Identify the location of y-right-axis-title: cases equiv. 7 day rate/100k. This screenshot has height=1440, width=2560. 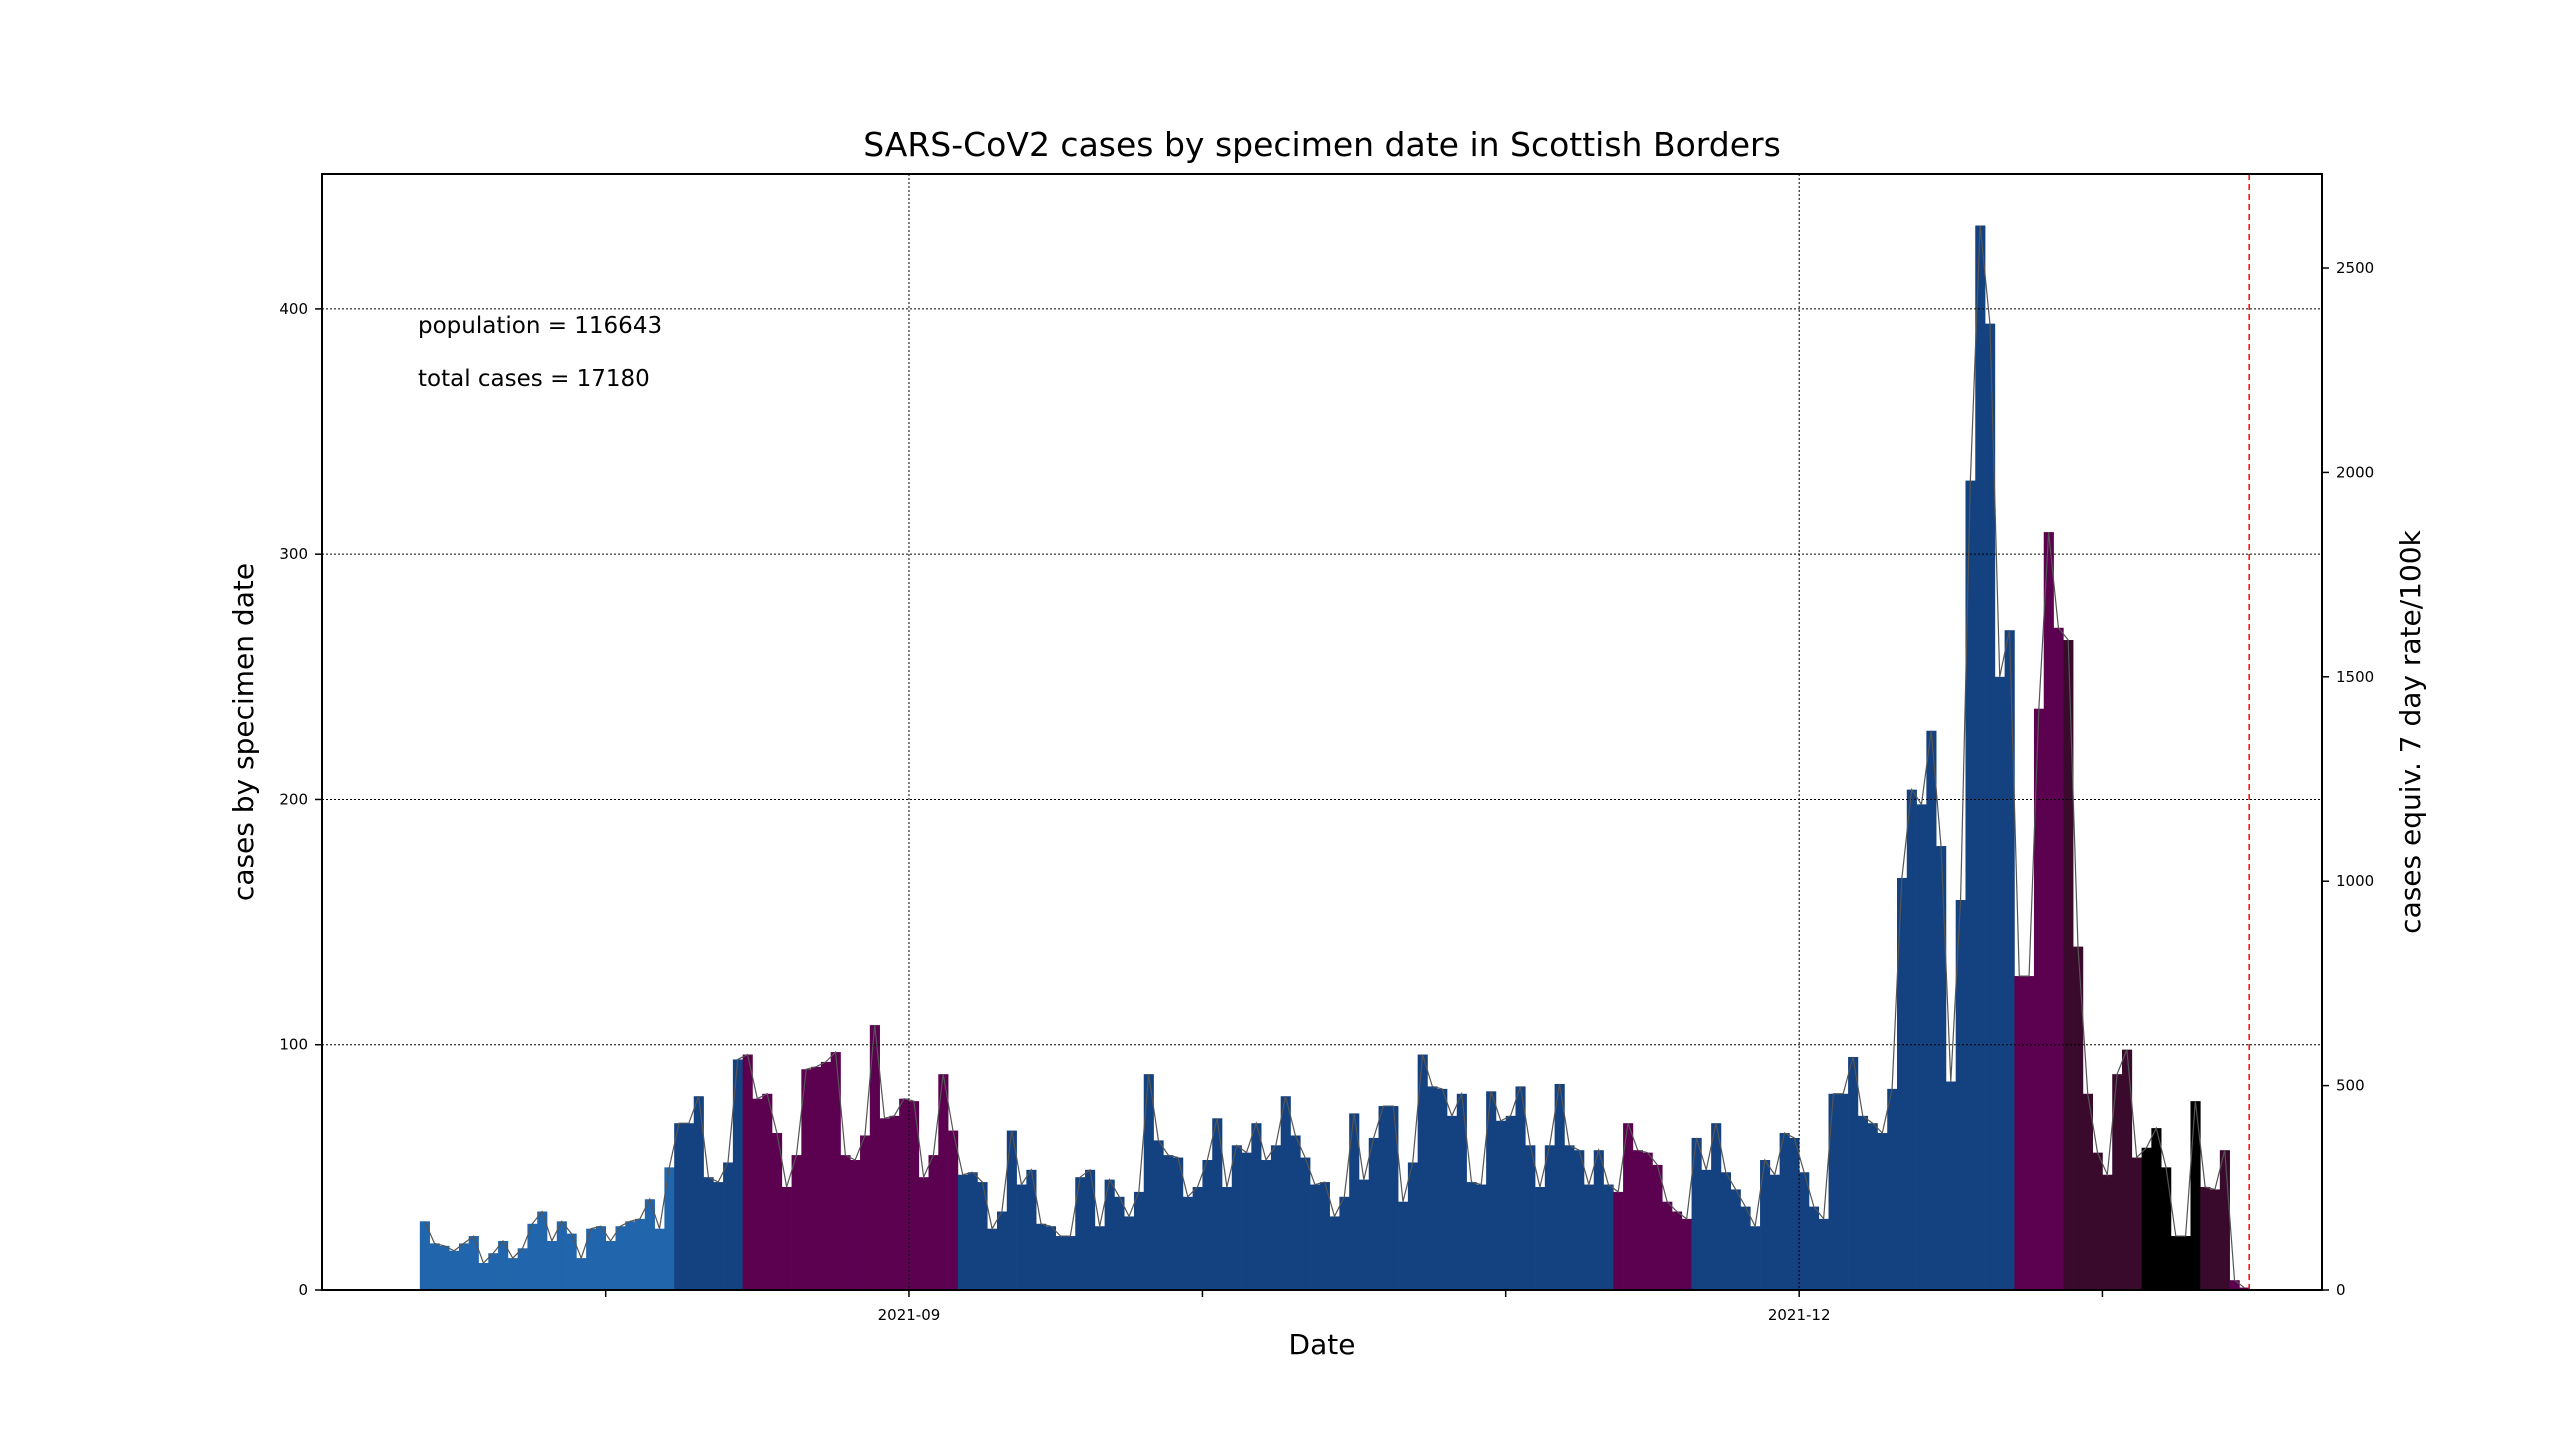
(2410, 731).